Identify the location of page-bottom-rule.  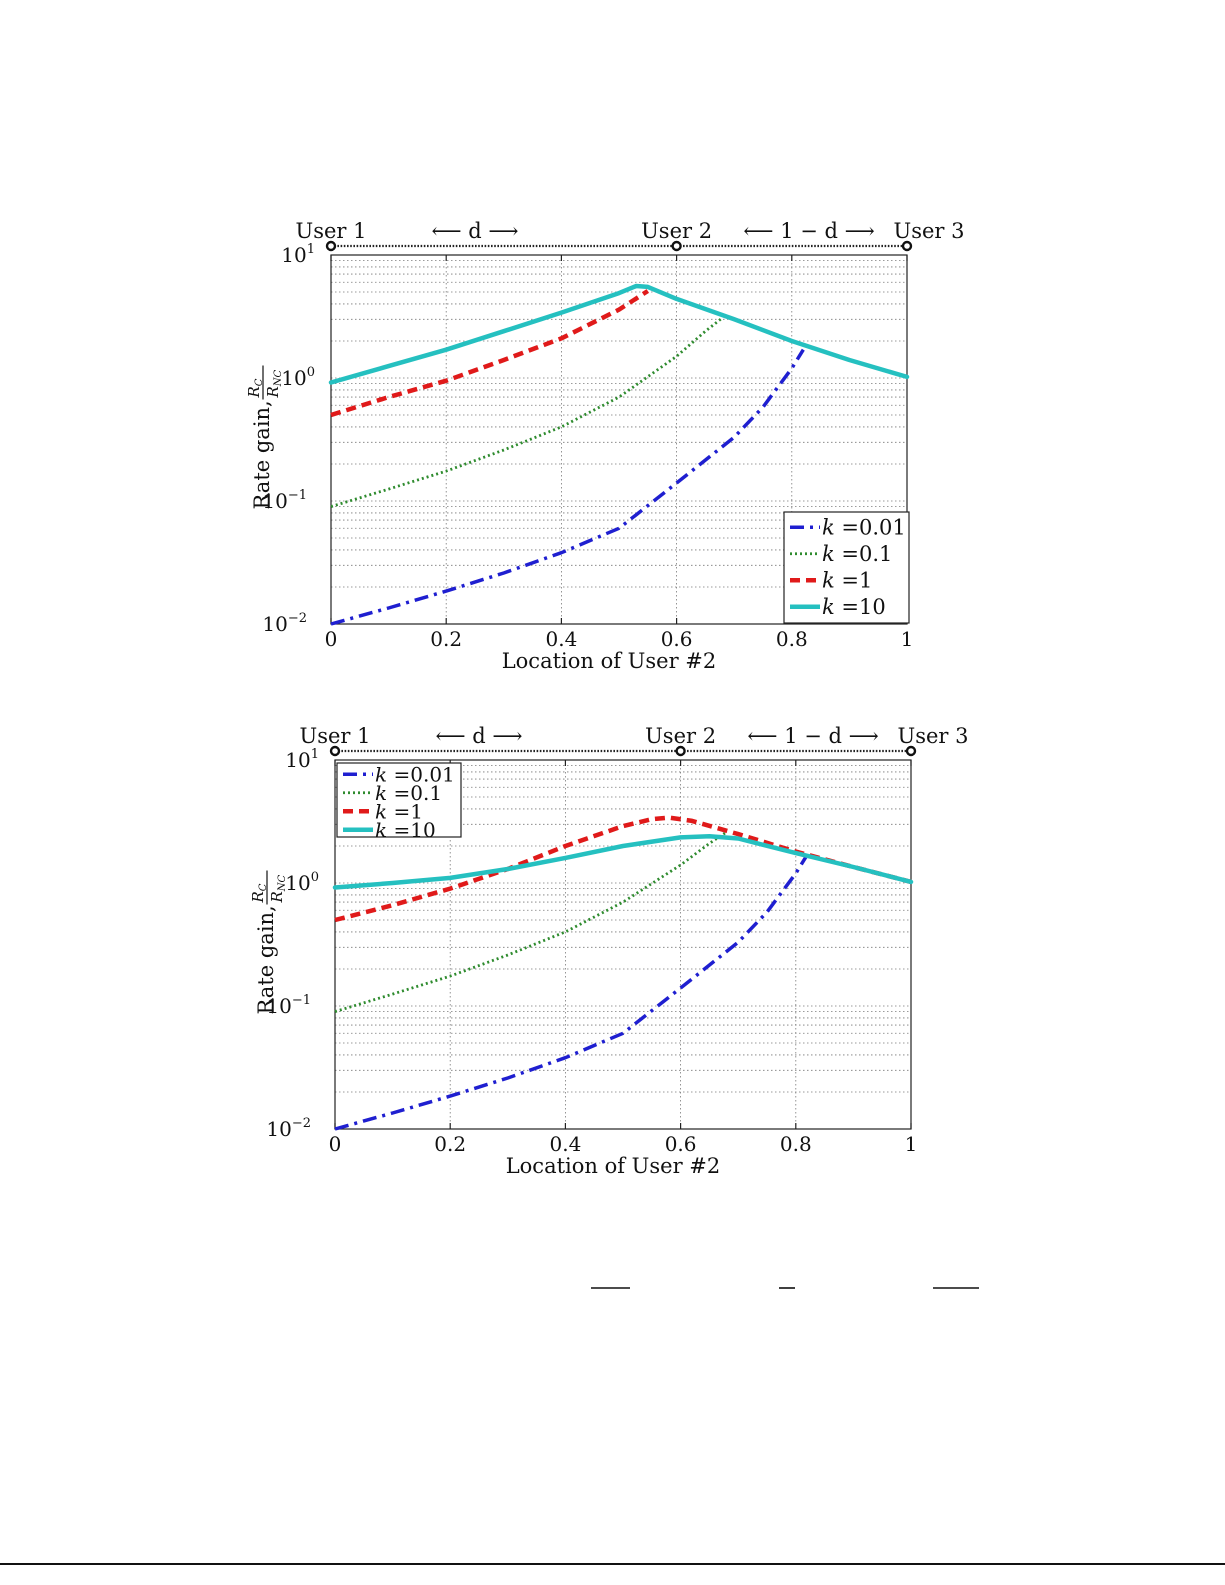
(612, 1564).